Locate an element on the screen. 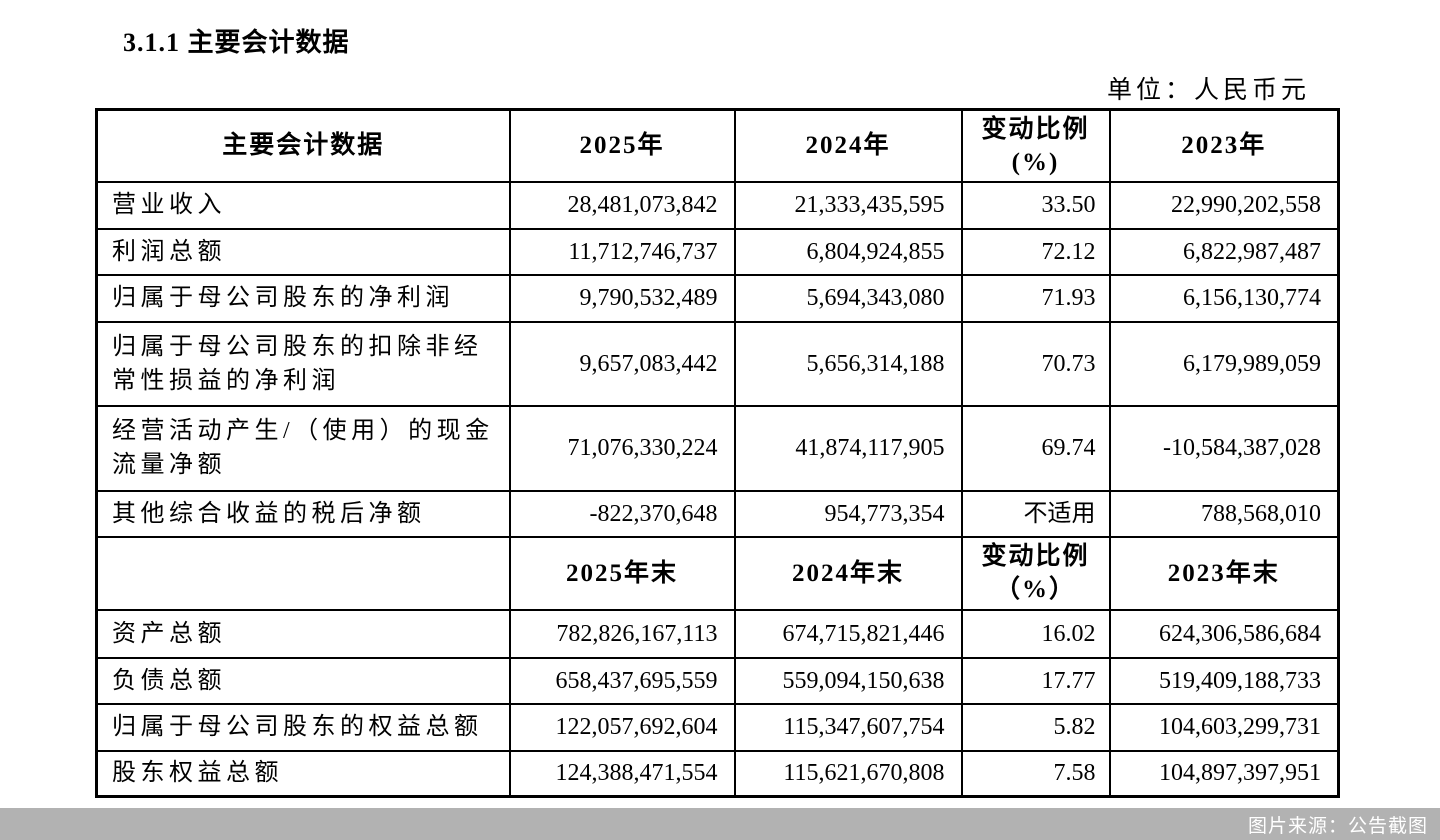  value-2025: 9,657,083,442 is located at coordinates (622, 363).